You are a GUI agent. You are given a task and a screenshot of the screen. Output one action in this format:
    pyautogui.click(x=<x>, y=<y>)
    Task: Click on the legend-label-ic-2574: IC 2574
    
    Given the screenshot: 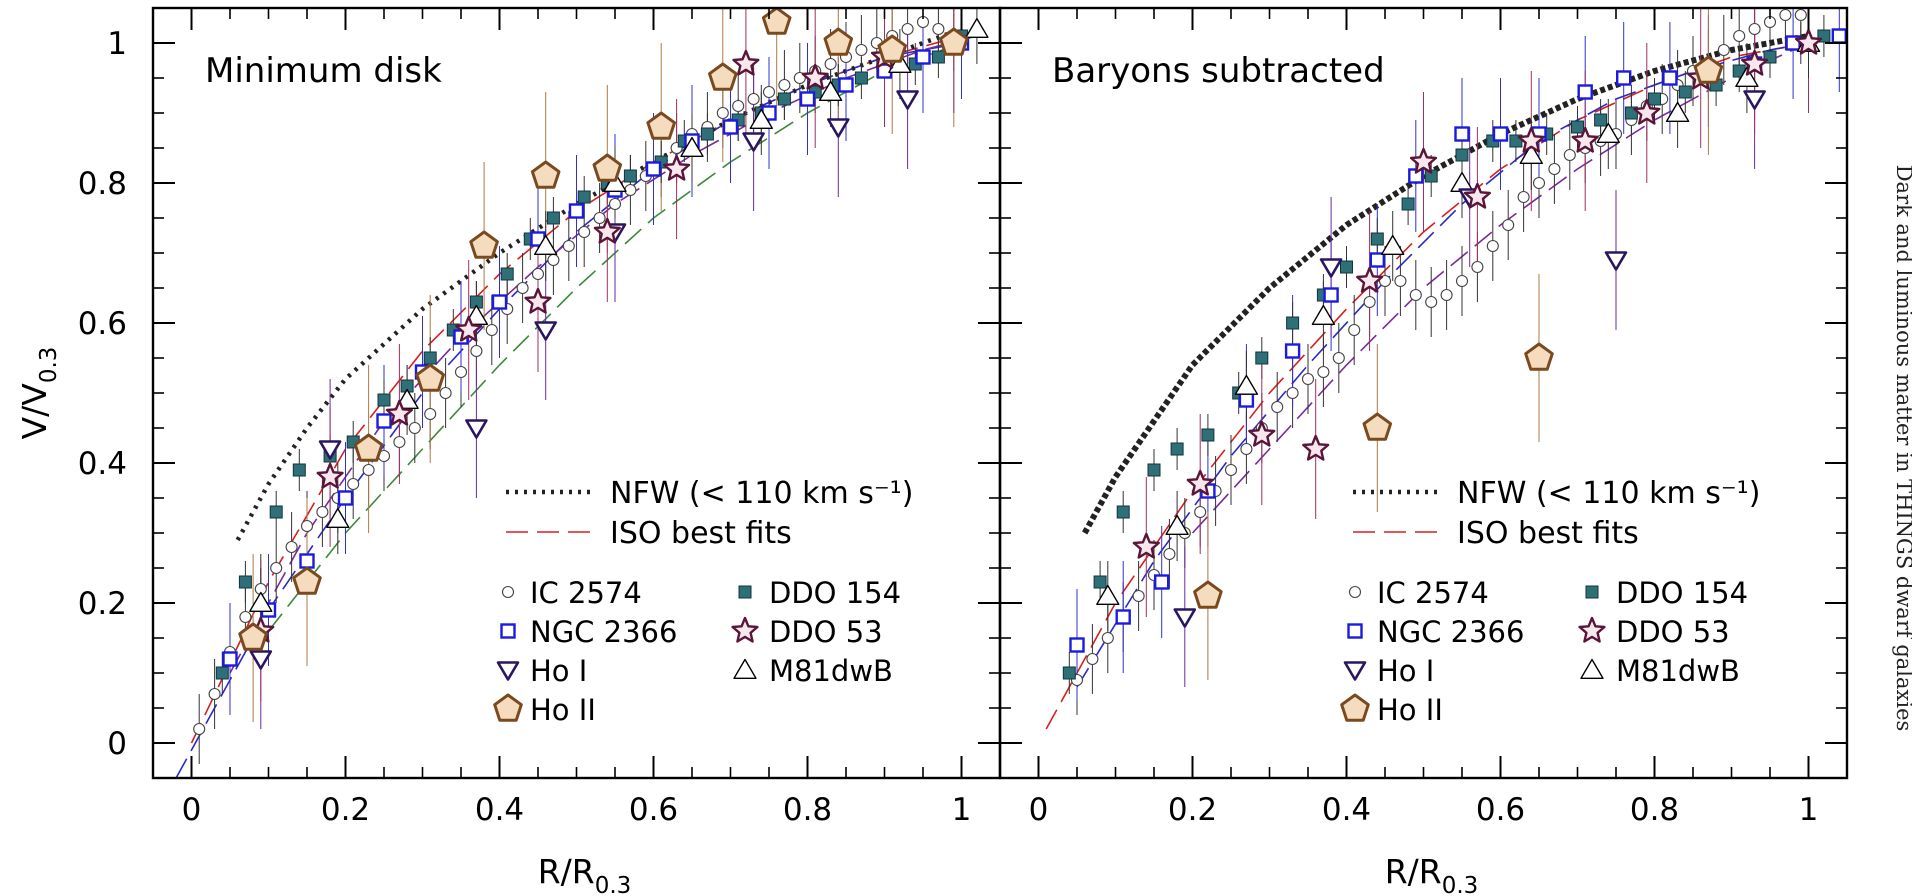 What is the action you would take?
    pyautogui.click(x=586, y=593)
    